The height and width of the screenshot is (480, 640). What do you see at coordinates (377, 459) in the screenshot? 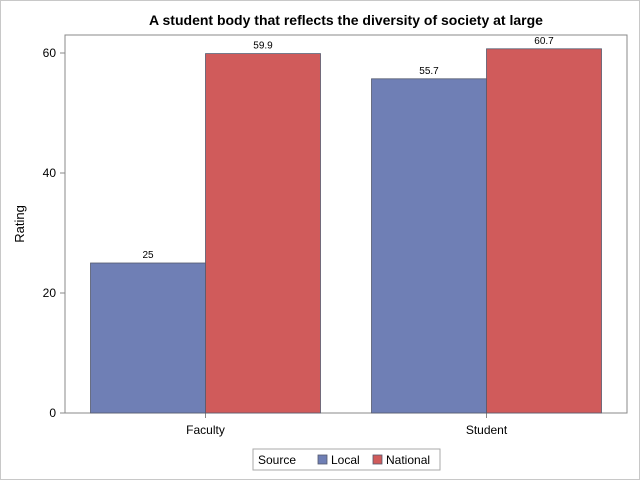
I see `legend-swatch-national` at bounding box center [377, 459].